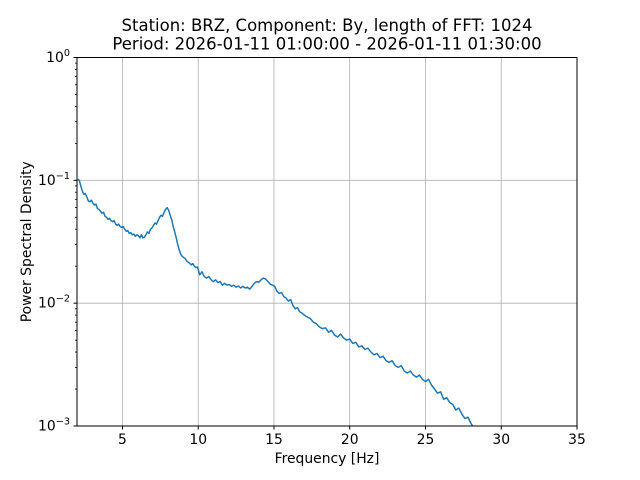 This screenshot has width=640, height=480. What do you see at coordinates (58, 57) in the screenshot?
I see `y-tick-label: 10⁰` at bounding box center [58, 57].